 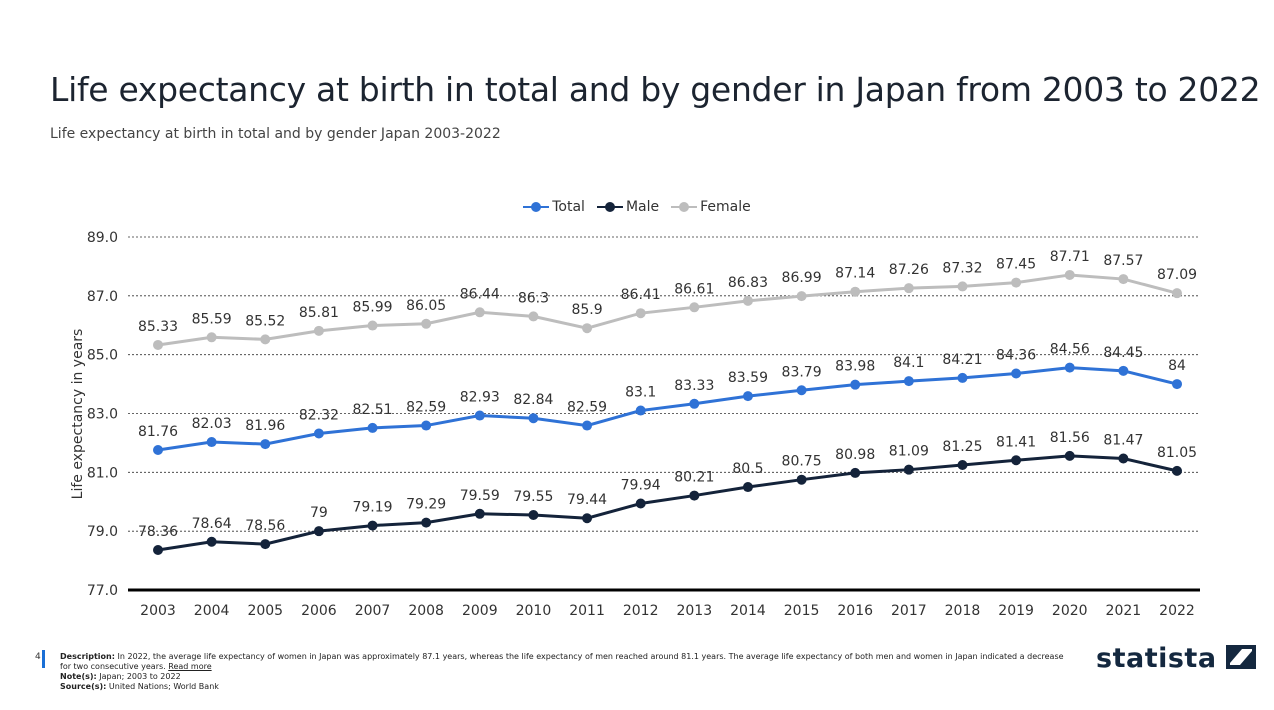 I want to click on source-text: United Nations; World Bank, so click(x=163, y=686).